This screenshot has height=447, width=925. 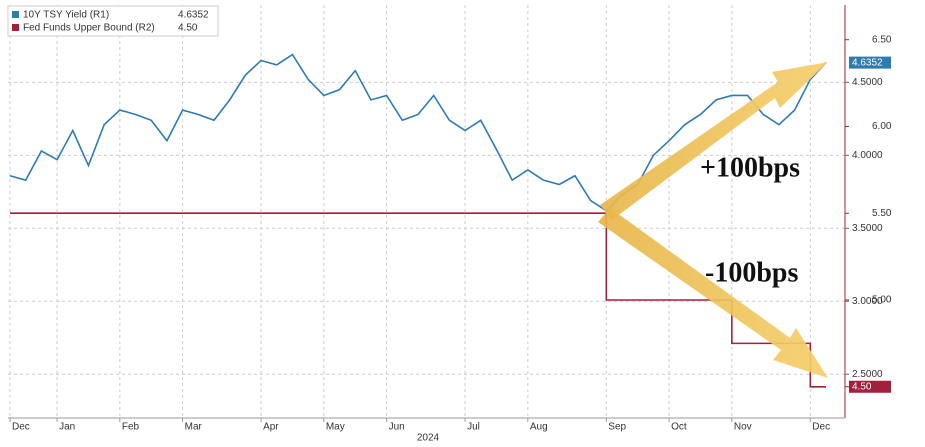 I want to click on y2-tick-label: 5.00, so click(x=882, y=300).